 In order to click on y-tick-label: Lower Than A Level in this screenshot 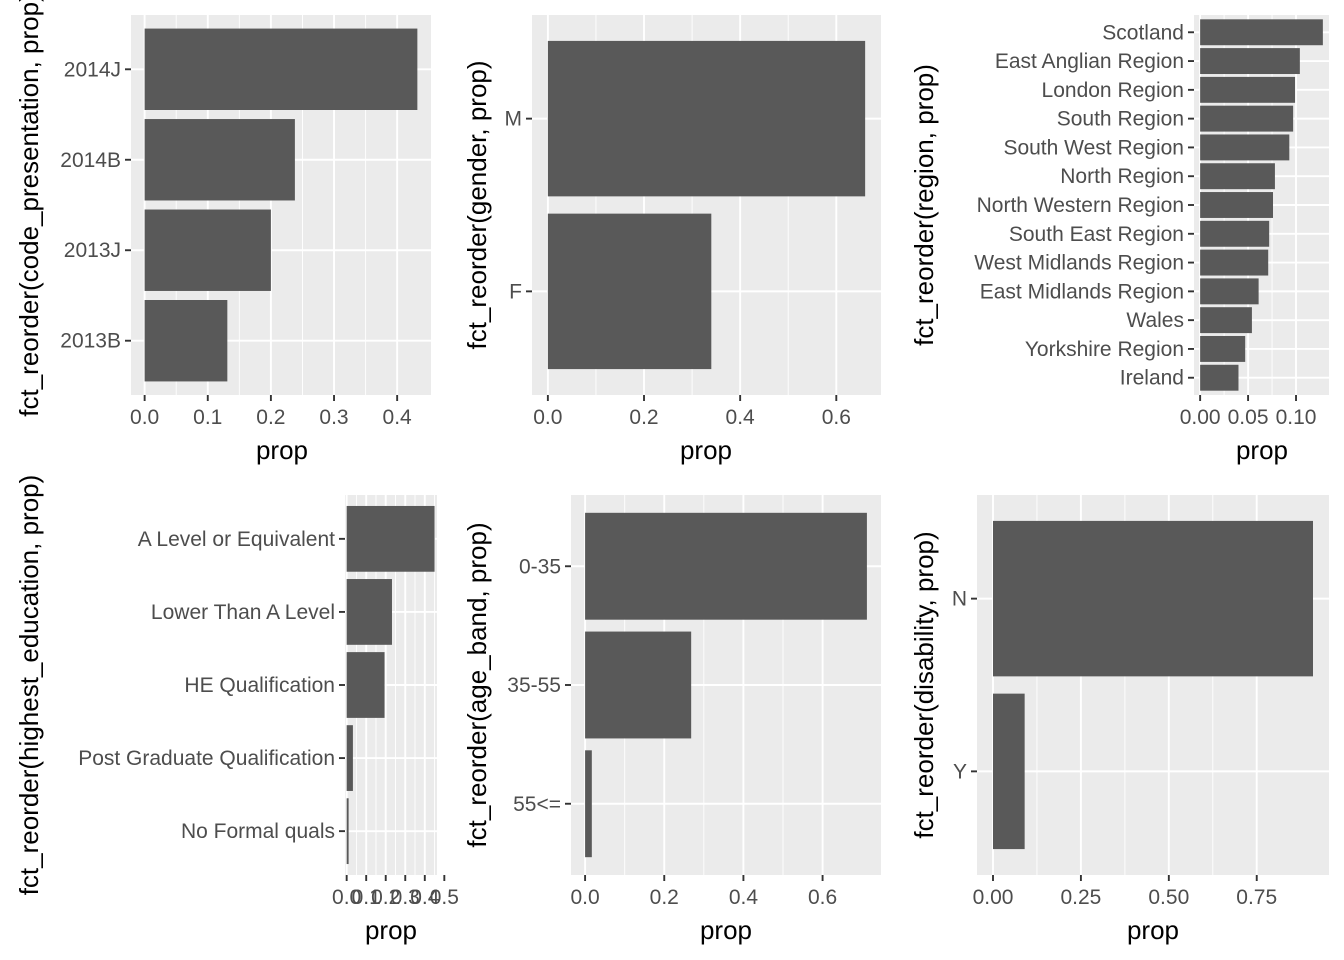, I will do `click(243, 612)`.